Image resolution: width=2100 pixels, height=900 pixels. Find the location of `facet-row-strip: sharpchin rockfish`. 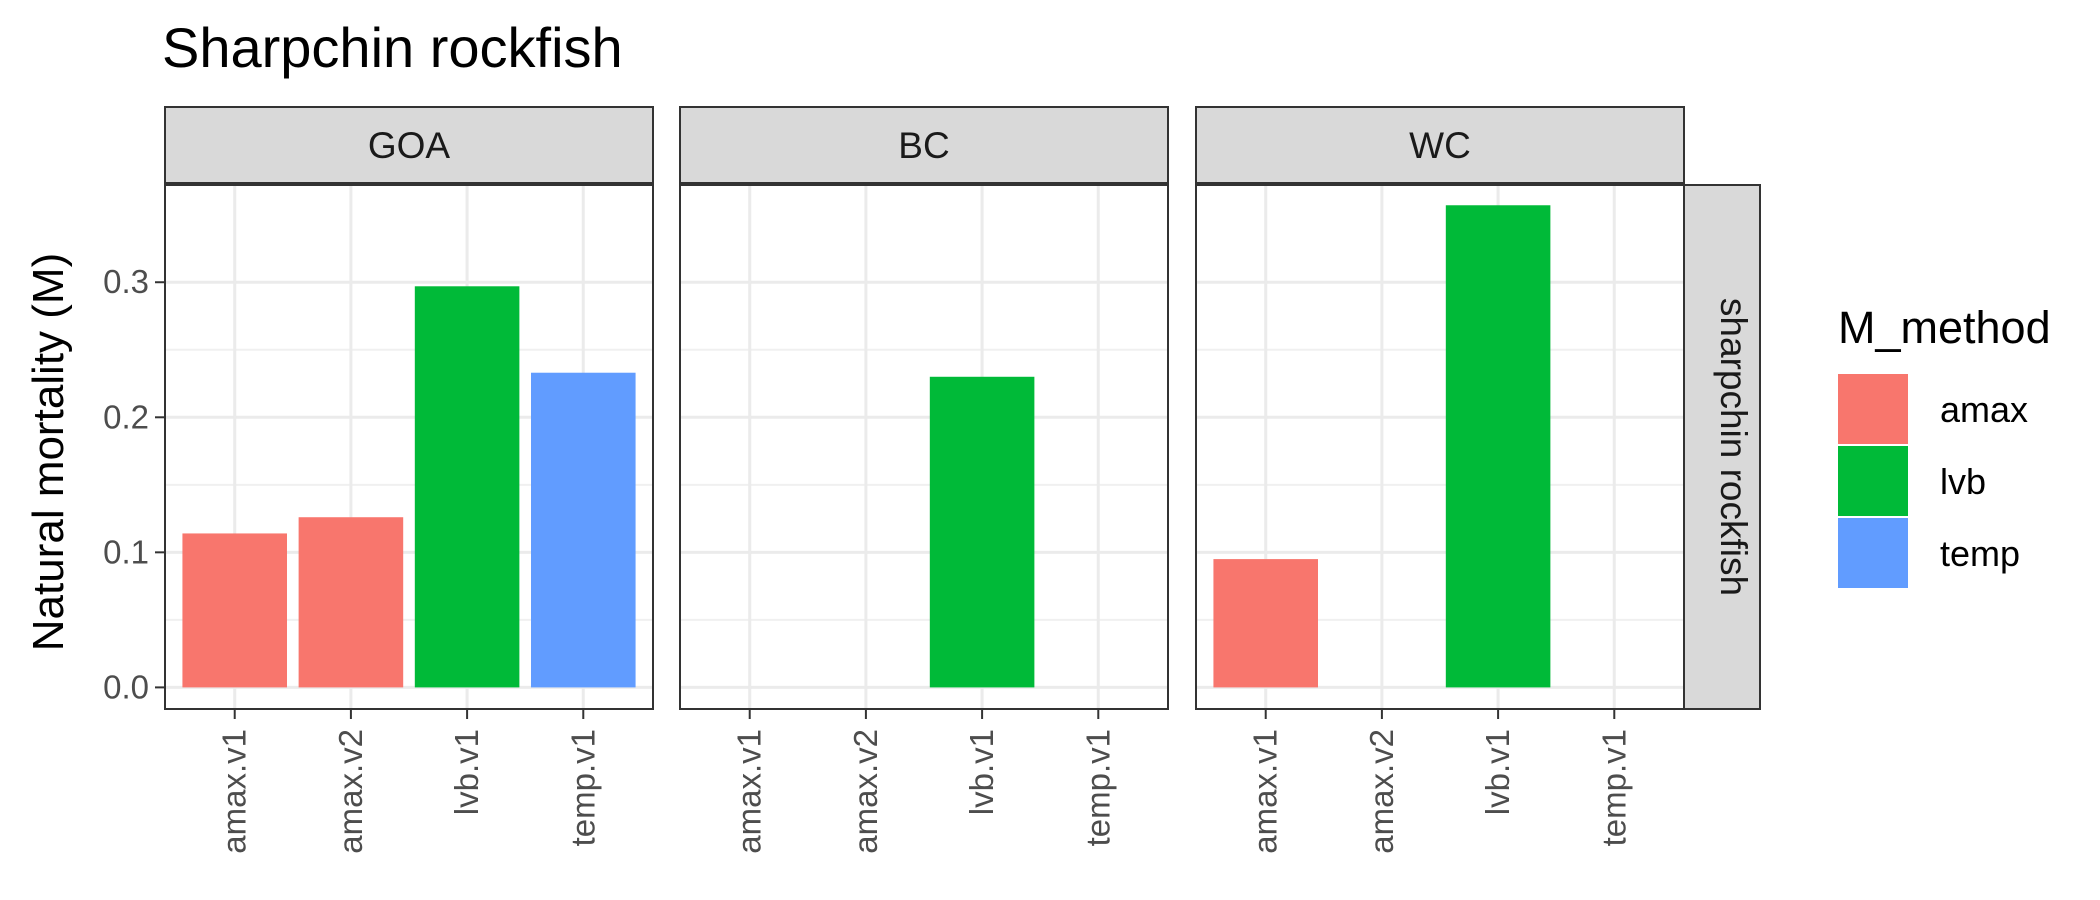

facet-row-strip: sharpchin rockfish is located at coordinates (1722, 447).